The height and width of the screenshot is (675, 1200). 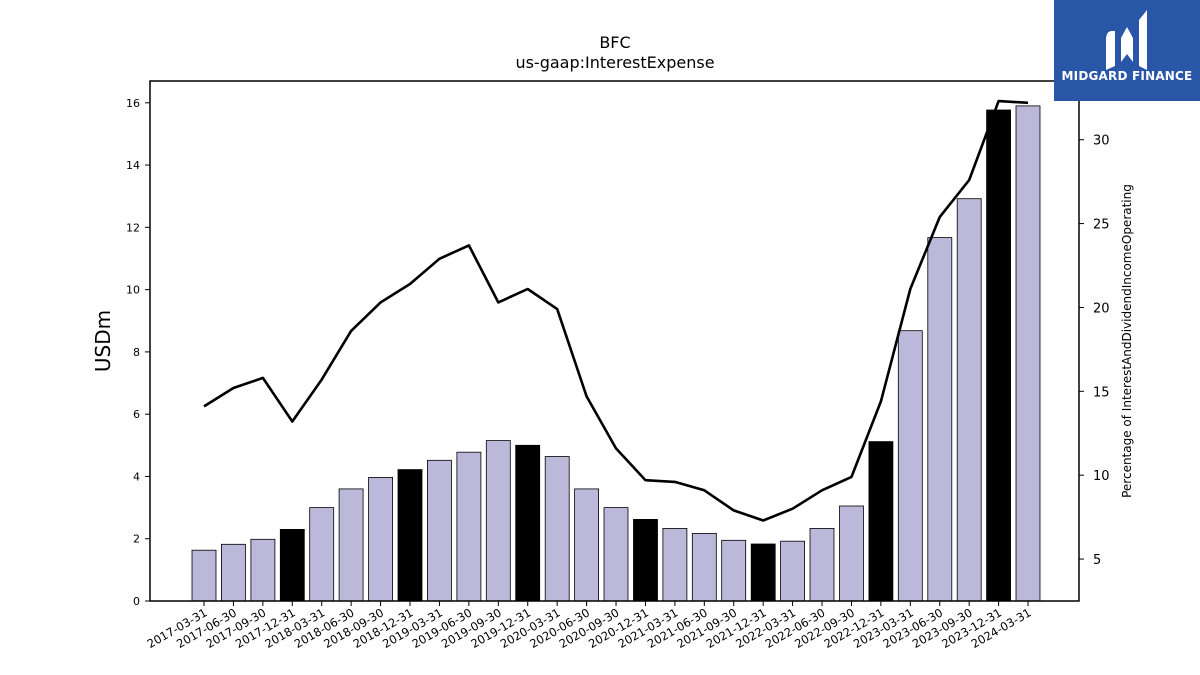 I want to click on y2-tick-label: 10, so click(x=1101, y=476).